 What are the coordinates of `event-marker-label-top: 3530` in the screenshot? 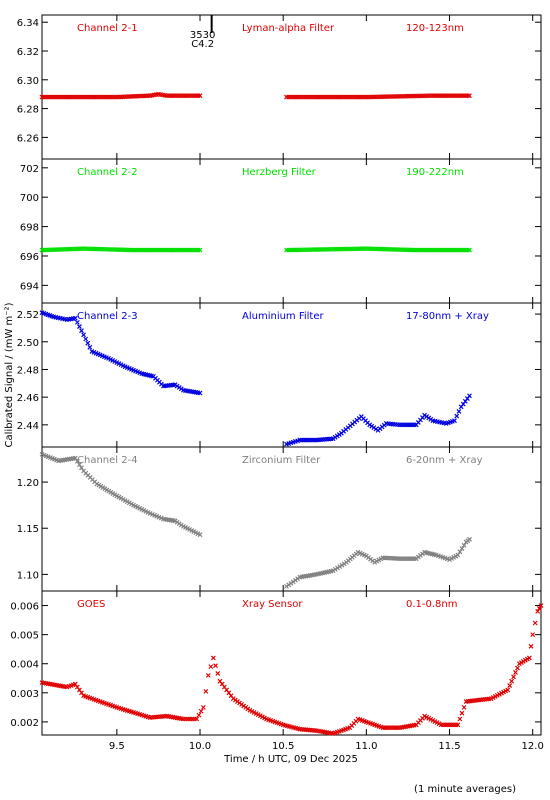 It's located at (202, 35).